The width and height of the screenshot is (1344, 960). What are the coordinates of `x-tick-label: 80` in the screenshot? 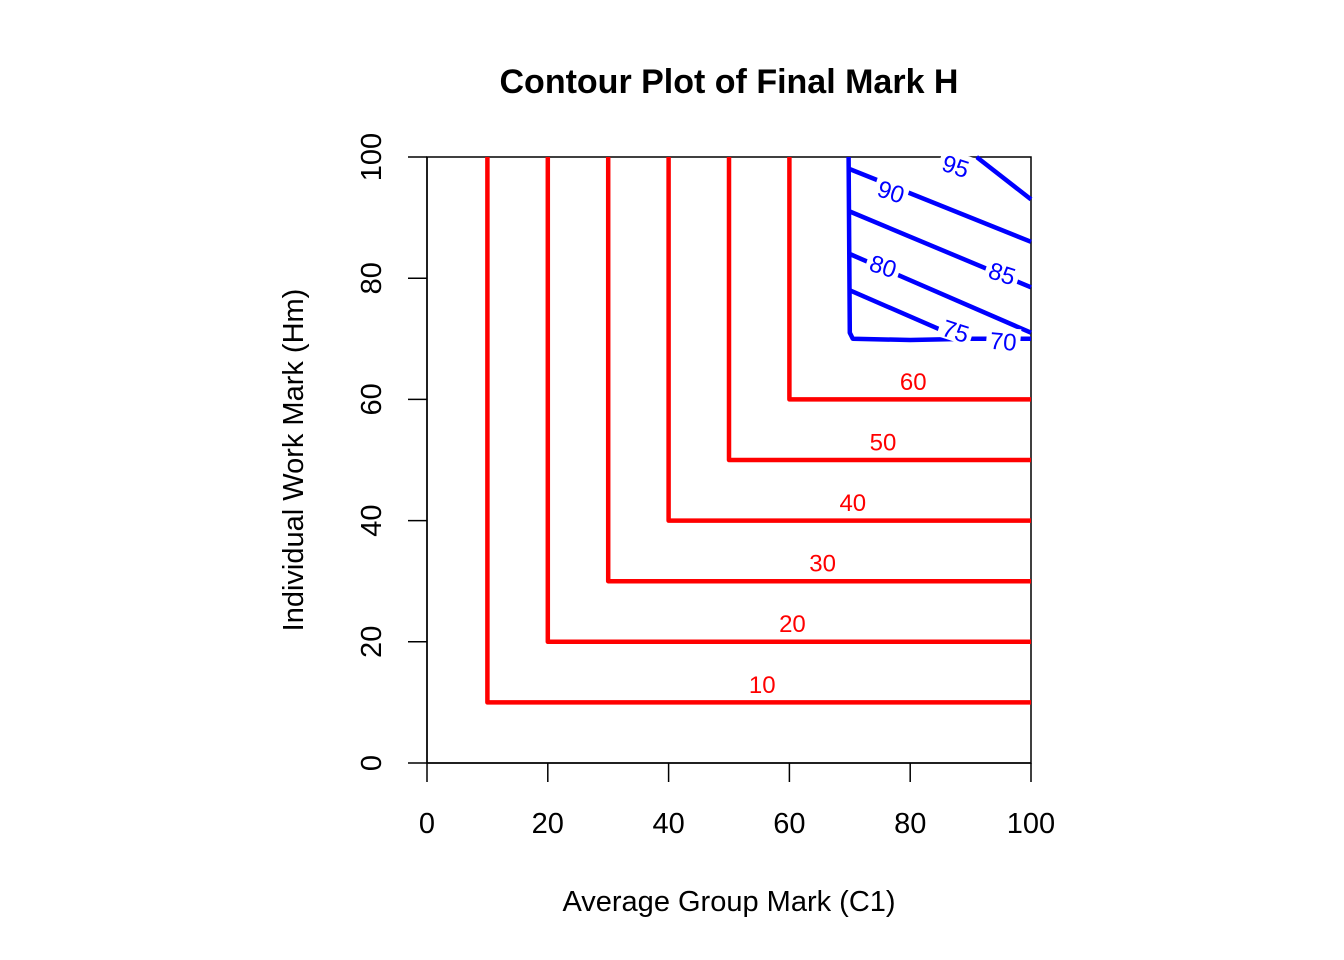 It's located at (910, 824).